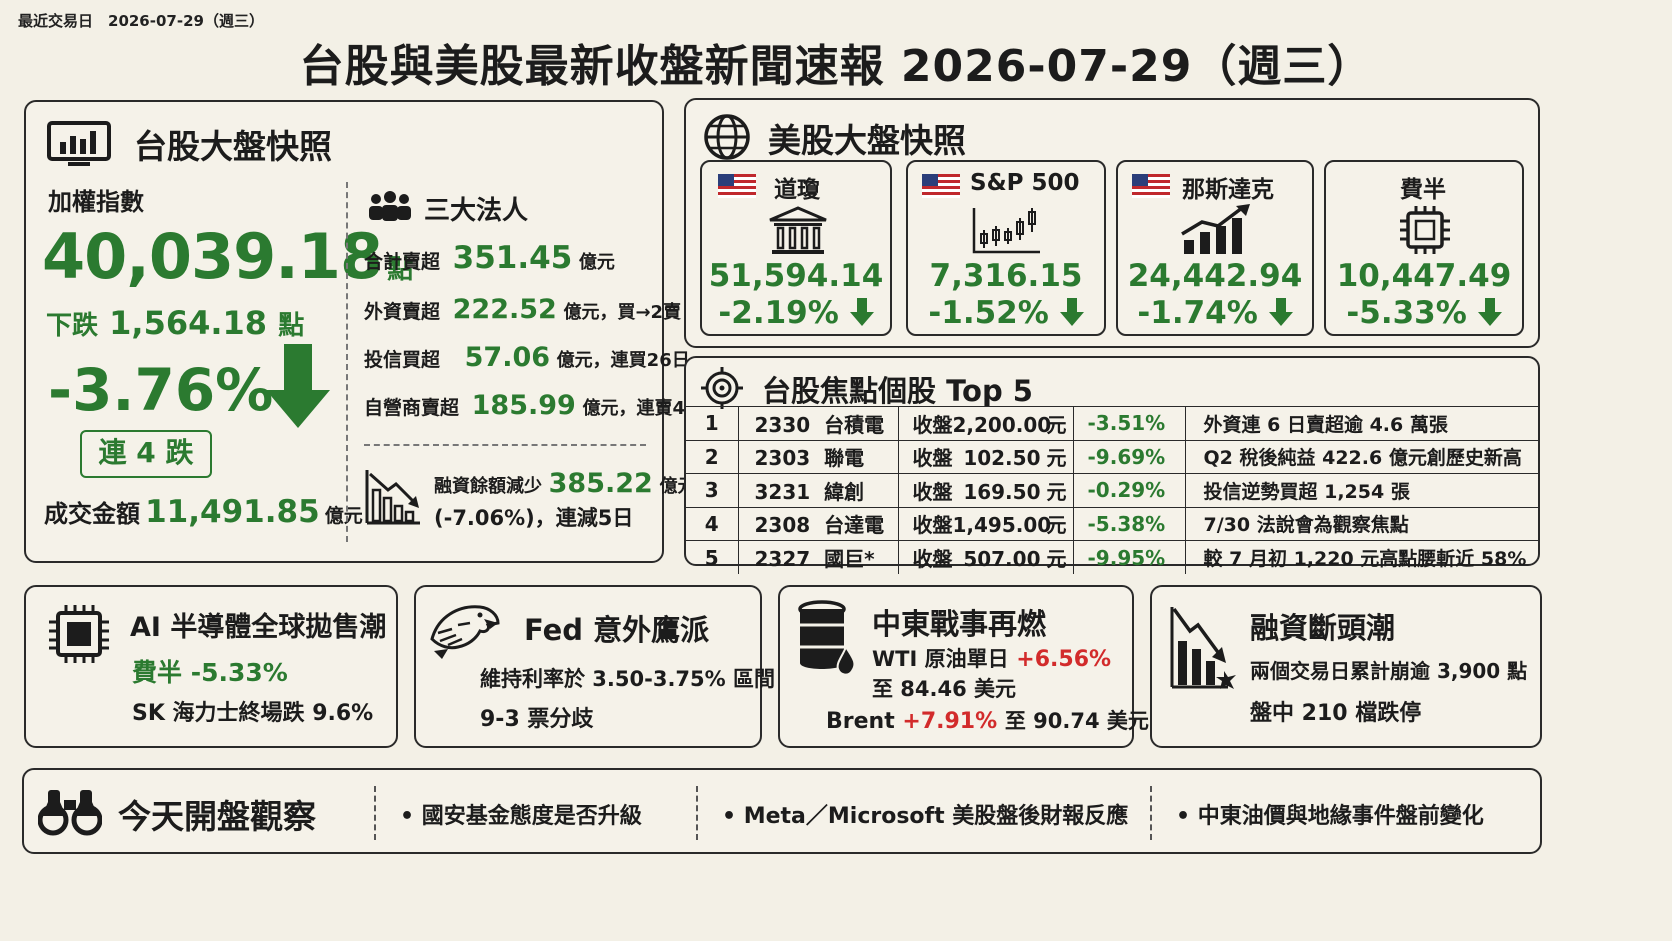 The width and height of the screenshot is (1672, 941). Describe the element at coordinates (210, 672) in the screenshot. I see `news-line: 費半 -5.33%` at that location.